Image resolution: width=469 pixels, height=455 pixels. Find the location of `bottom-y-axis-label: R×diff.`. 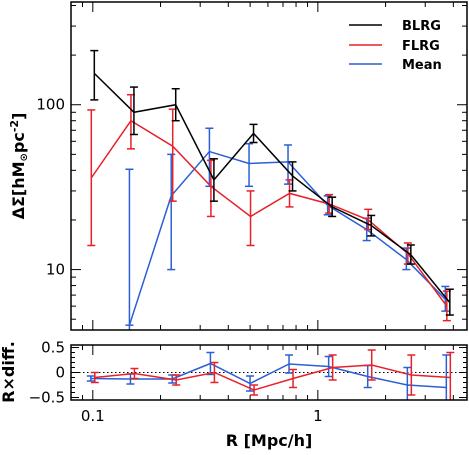

bottom-y-axis-label: R×diff. is located at coordinates (9, 372).